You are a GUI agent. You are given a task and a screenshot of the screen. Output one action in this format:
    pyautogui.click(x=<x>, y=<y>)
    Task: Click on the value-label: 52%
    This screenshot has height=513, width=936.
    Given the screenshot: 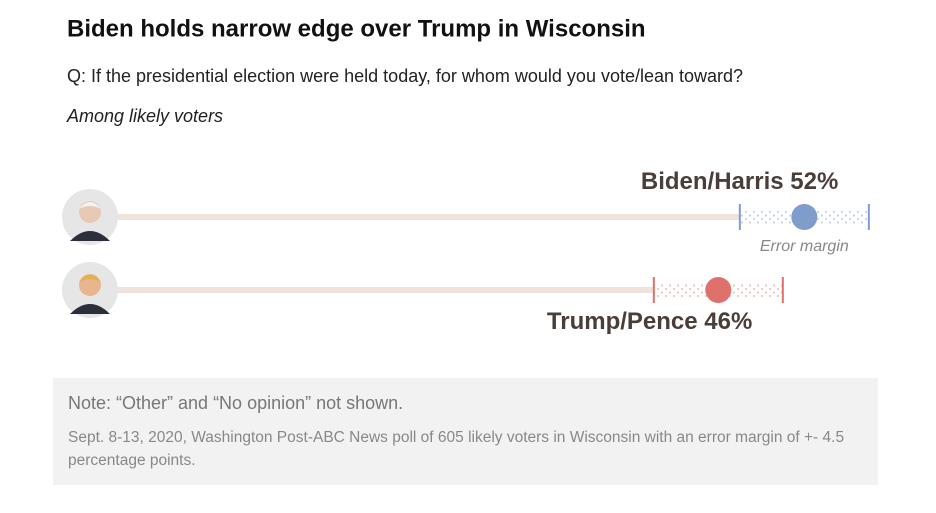 What is the action you would take?
    pyautogui.click(x=814, y=181)
    